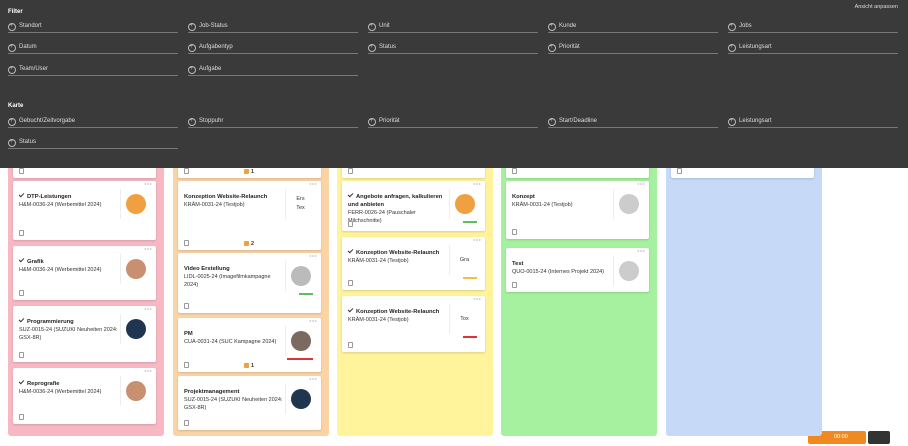  Describe the element at coordinates (93, 27) in the screenshot. I see `filter-field: Standort` at that location.